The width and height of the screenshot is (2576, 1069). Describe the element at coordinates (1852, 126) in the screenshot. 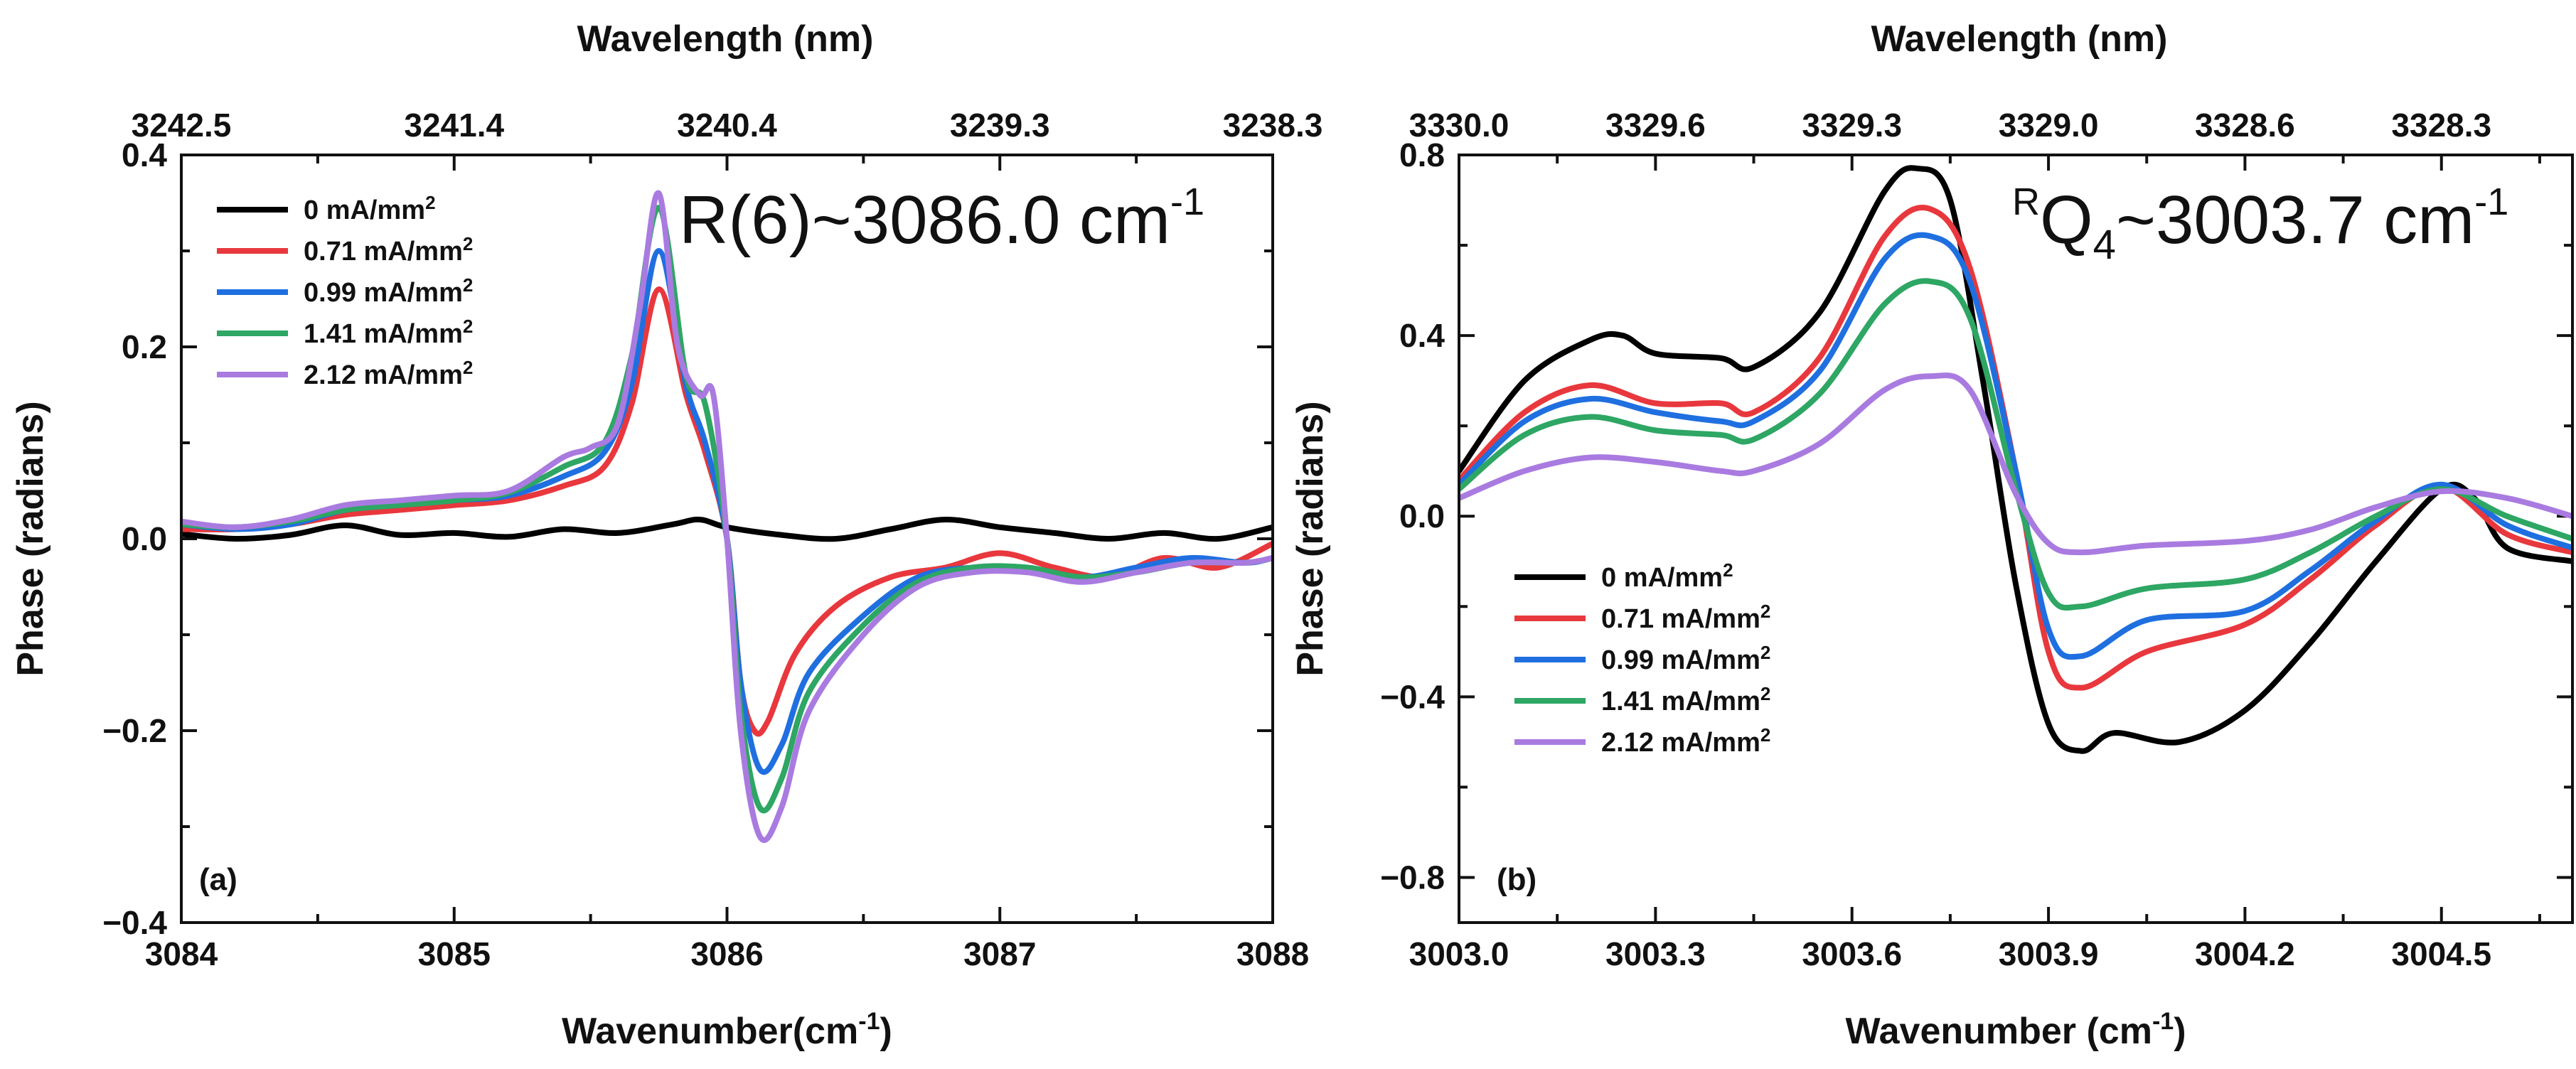

I see `p1-top-tick-label: 3329.3` at that location.